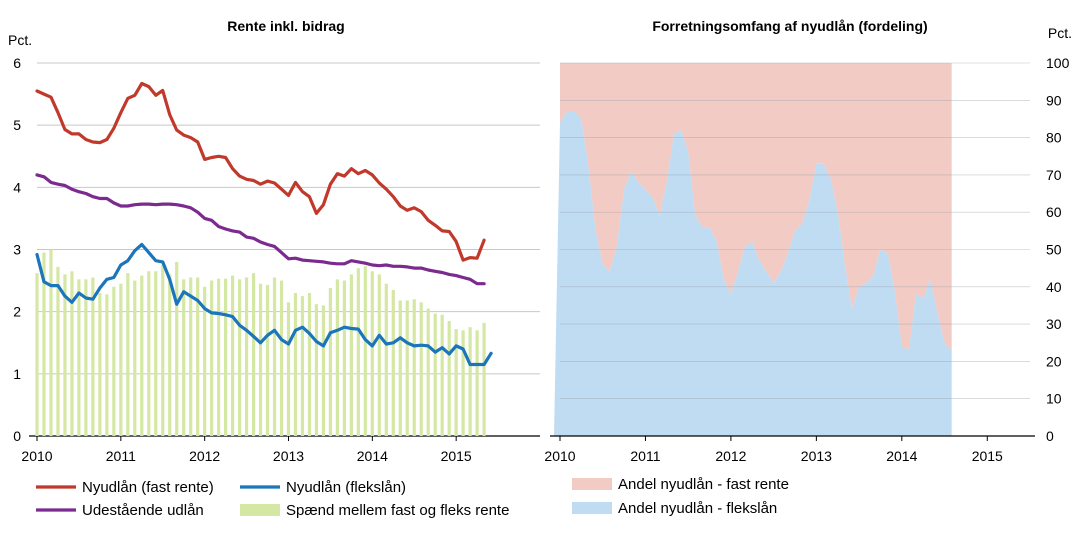 Image resolution: width=1079 pixels, height=545 pixels. Describe the element at coordinates (1050, 436) in the screenshot. I see `right-y-tick: 0` at that location.